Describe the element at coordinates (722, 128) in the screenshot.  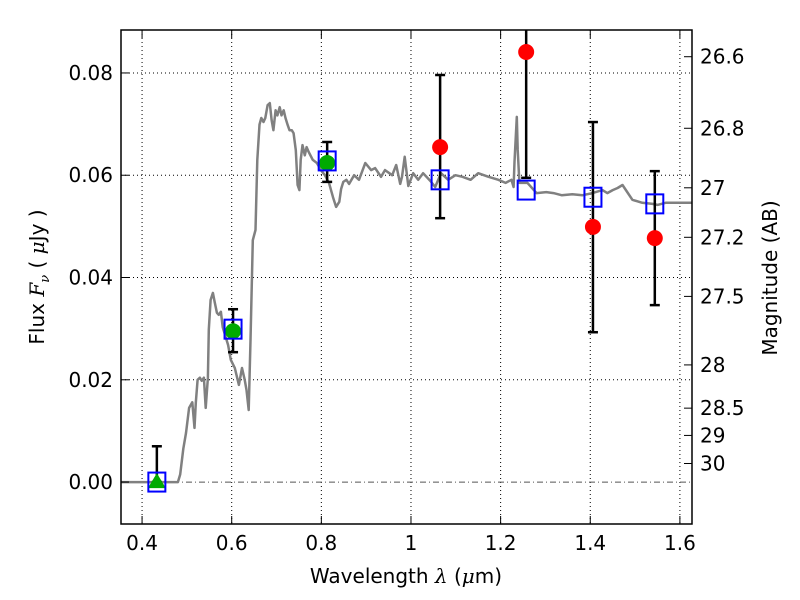
I see `right-tick-label: 26.8` at that location.